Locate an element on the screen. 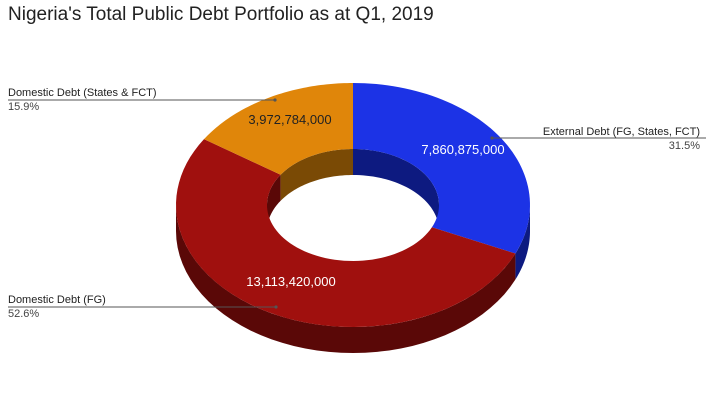 This screenshot has height=408, width=706. value-label-external-debt-fg-states-fct: 7,860,875,000 is located at coordinates (462, 149).